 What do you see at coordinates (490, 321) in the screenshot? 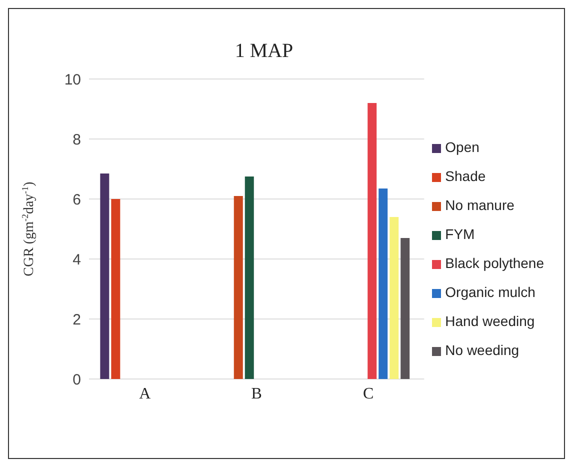
I see `legend-label: Hand weeding` at bounding box center [490, 321].